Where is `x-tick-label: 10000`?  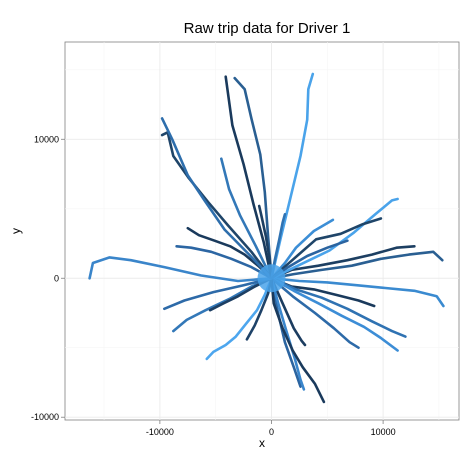 x-tick-label: 10000 is located at coordinates (383, 432).